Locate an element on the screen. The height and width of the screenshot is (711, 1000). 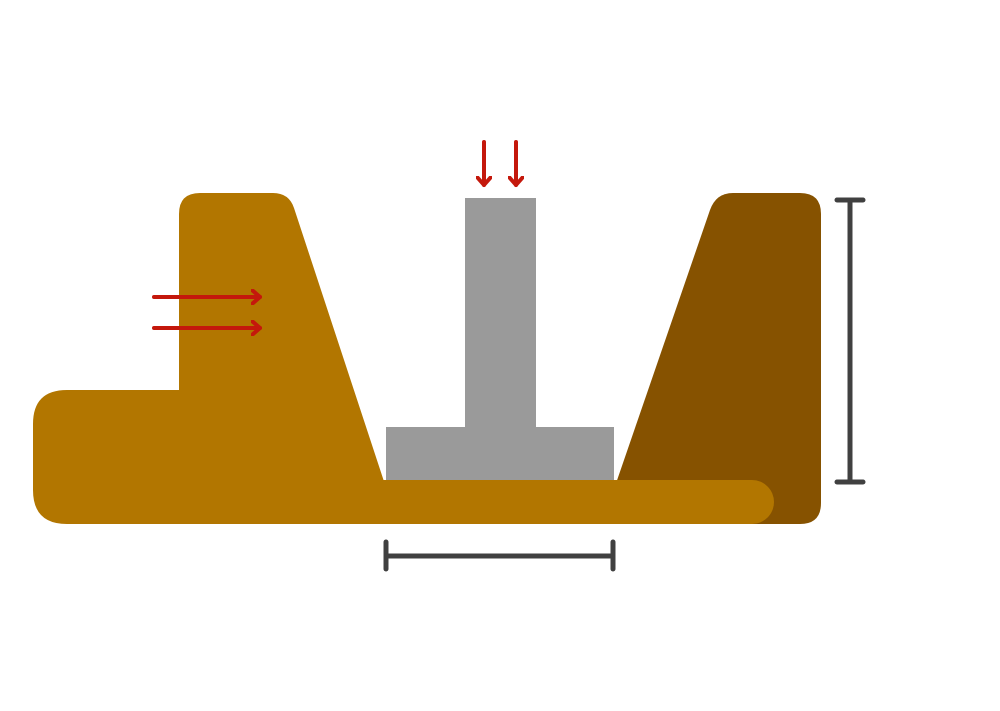
soil-base-strip is located at coordinates (577, 502).